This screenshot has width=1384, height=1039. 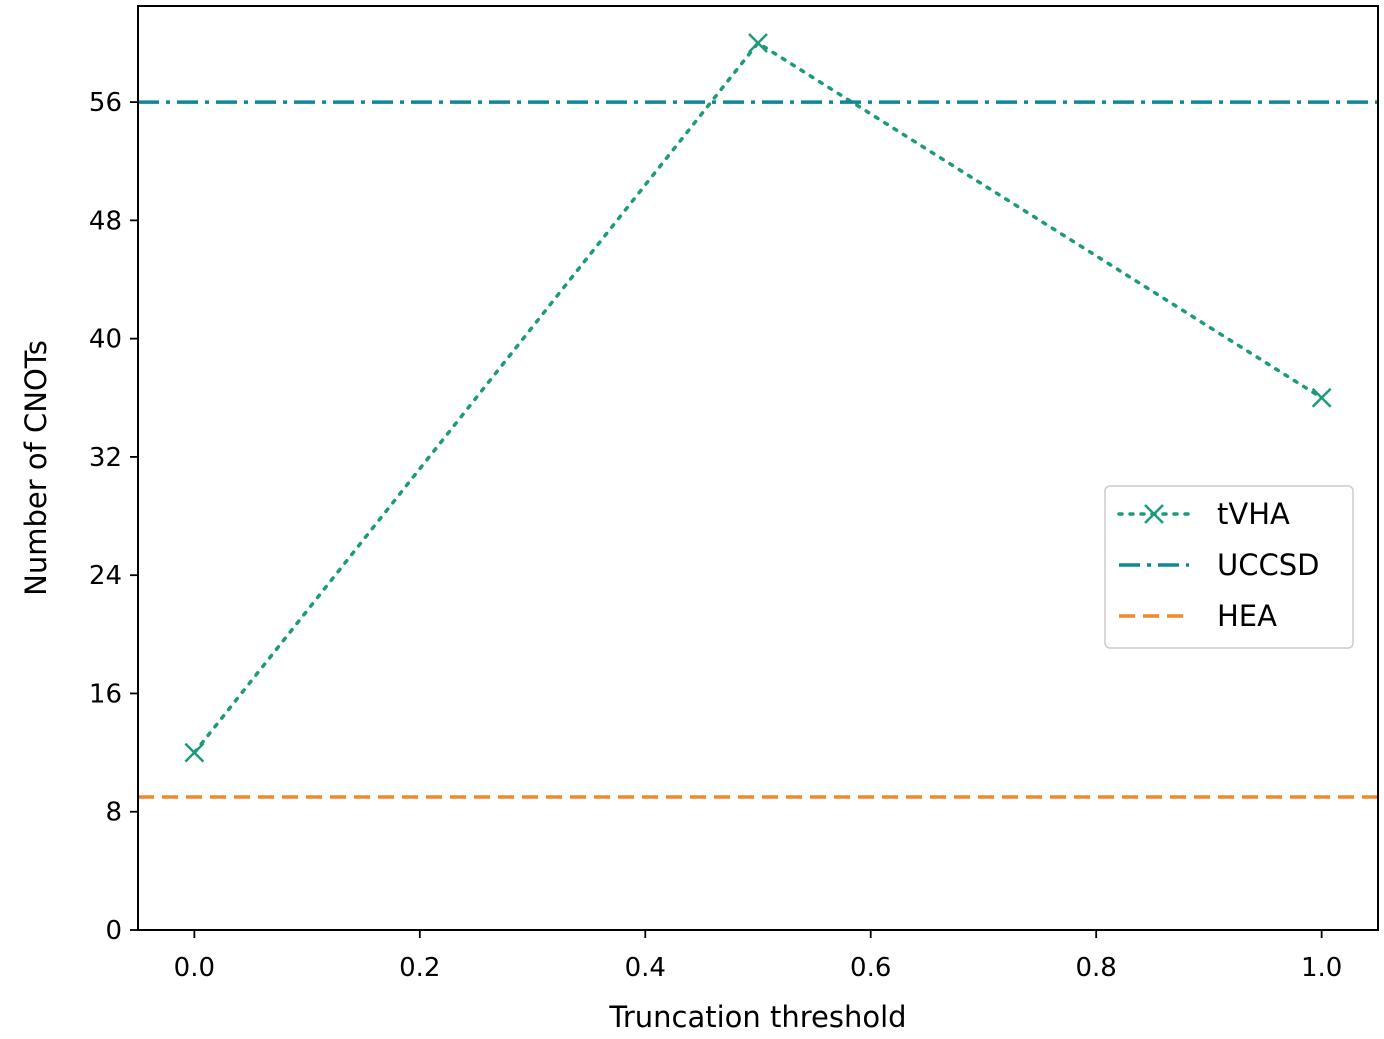 What do you see at coordinates (113, 517) in the screenshot?
I see `y-axis: 0 8 16 24 32 40 48 56` at bounding box center [113, 517].